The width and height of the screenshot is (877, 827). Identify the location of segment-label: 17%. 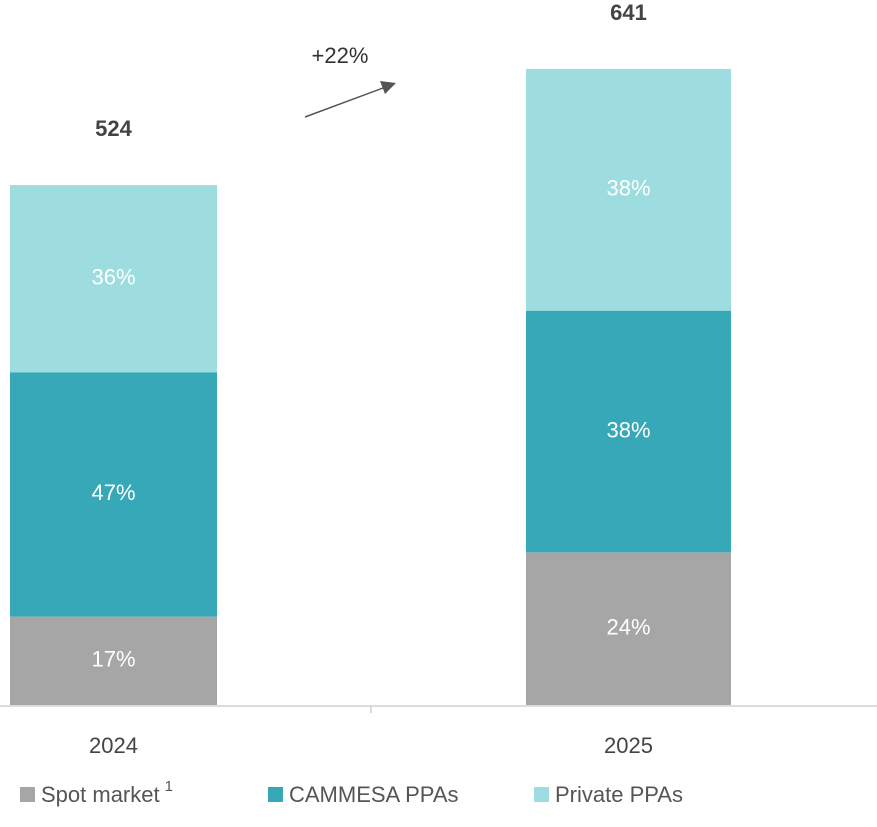
(113, 659).